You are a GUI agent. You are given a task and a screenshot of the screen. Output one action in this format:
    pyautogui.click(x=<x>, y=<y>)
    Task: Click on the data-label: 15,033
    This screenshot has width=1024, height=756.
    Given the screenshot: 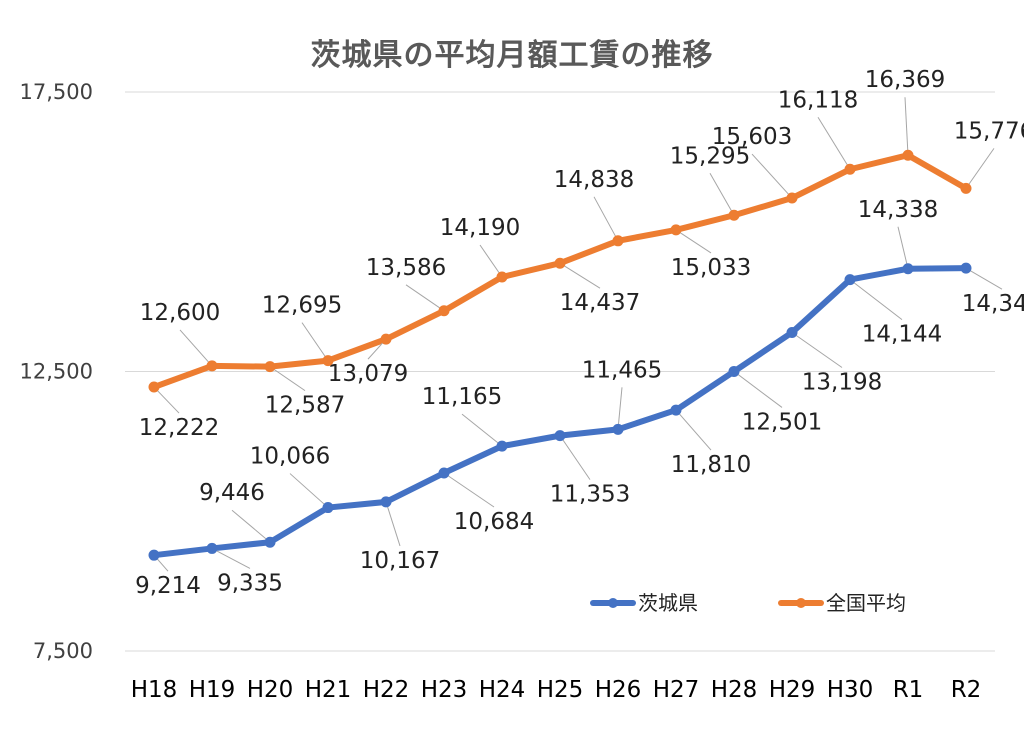 What is the action you would take?
    pyautogui.click(x=711, y=268)
    